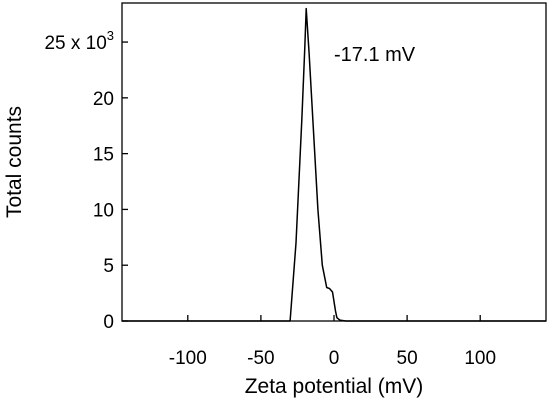  What do you see at coordinates (79, 41) in the screenshot?
I see `y-tick-label: 25 x 103` at bounding box center [79, 41].